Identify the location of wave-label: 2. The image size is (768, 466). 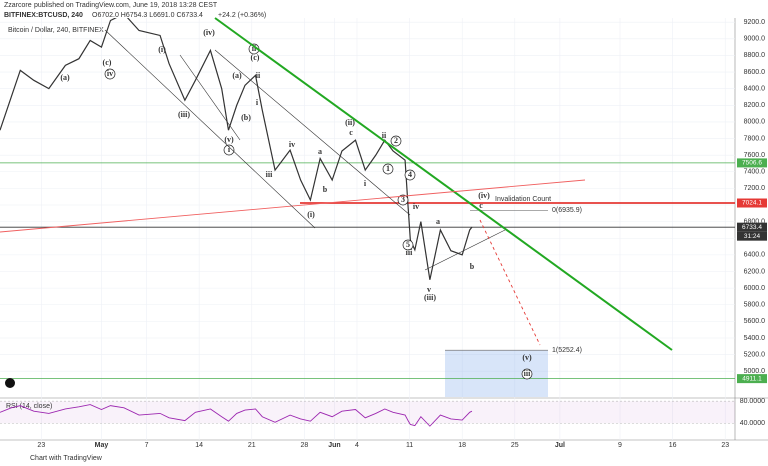
(396, 140).